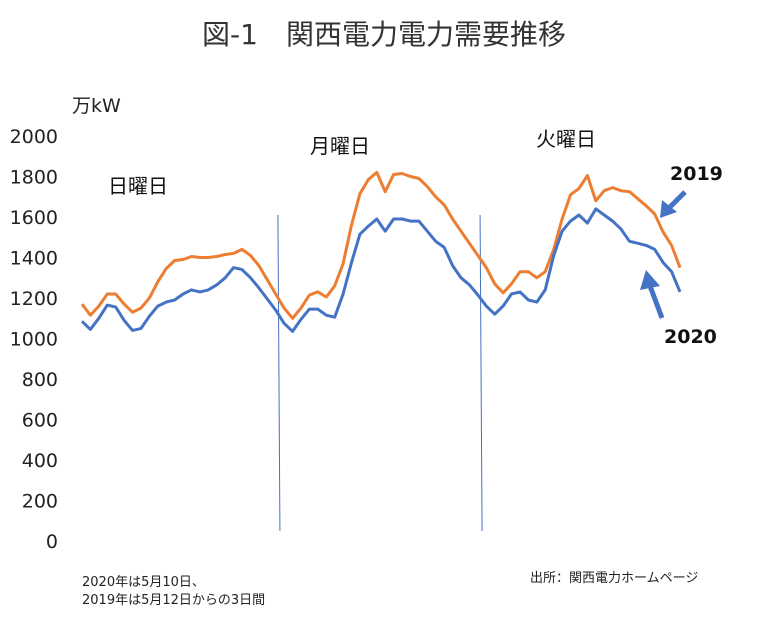 This screenshot has width=768, height=622. What do you see at coordinates (143, 582) in the screenshot?
I see `footnote-line-1: 2020年は5月10日、` at bounding box center [143, 582].